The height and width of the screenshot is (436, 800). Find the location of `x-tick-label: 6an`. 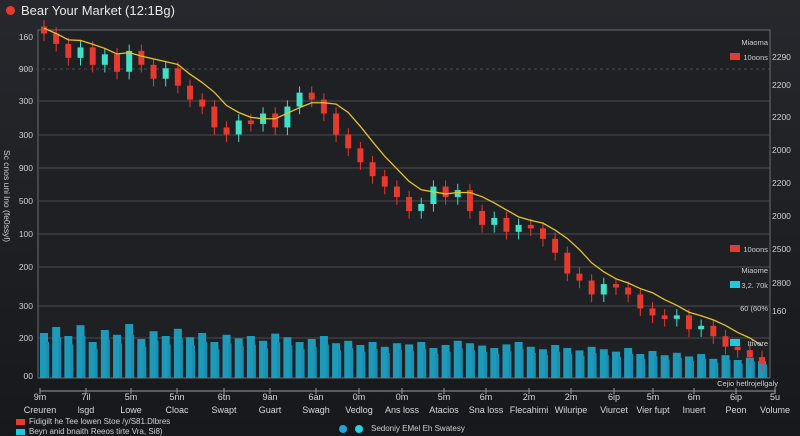

x-tick-label: 6an is located at coordinates (315, 397).